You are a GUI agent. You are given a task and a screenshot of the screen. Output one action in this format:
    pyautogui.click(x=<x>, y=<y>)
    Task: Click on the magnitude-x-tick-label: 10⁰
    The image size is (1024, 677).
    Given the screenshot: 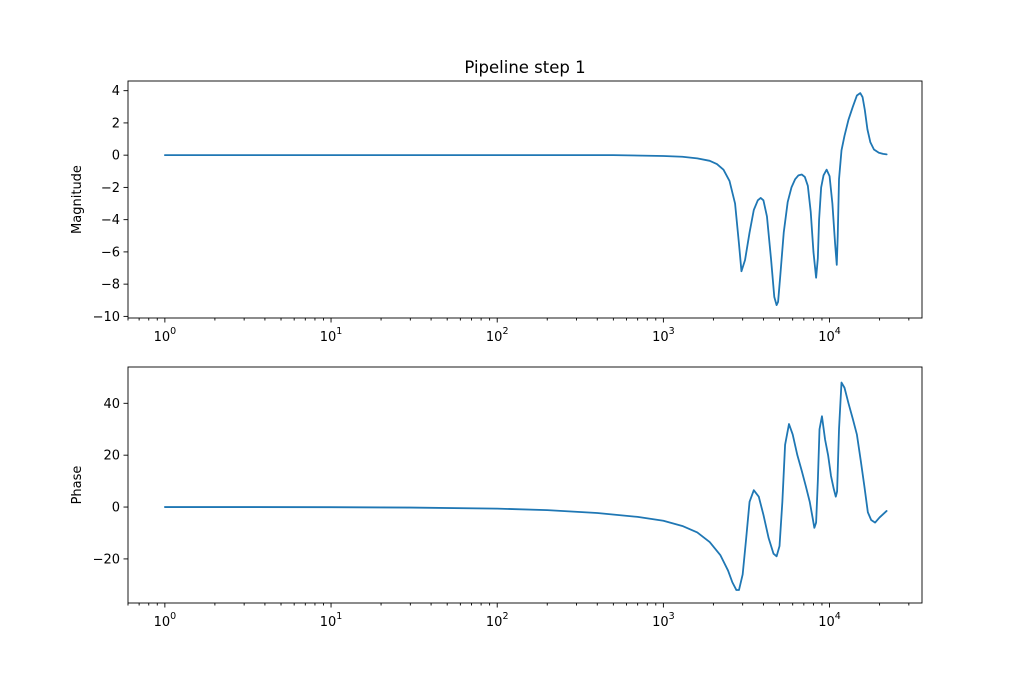 What is the action you would take?
    pyautogui.click(x=165, y=335)
    